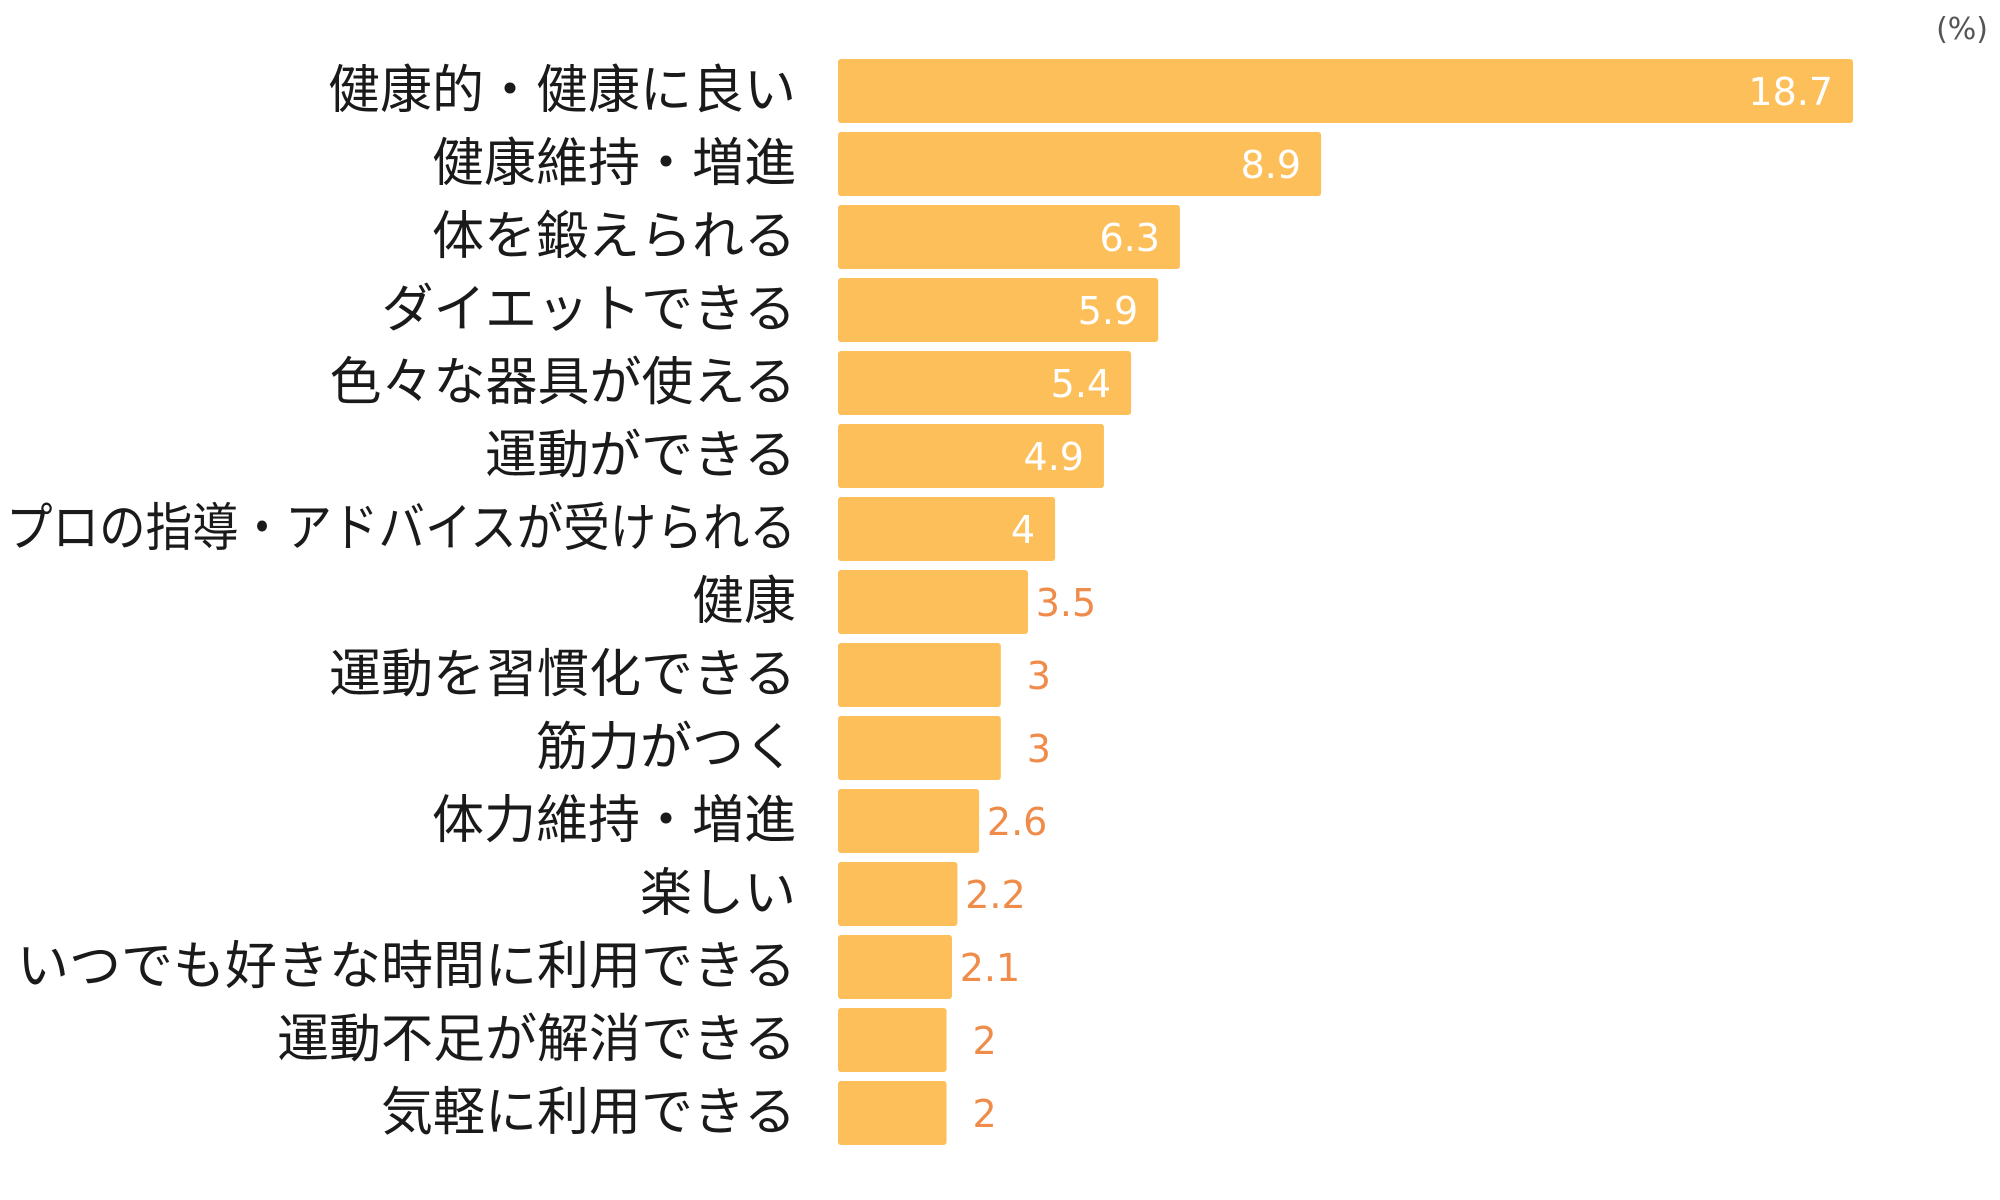 This screenshot has height=1200, width=2000. Describe the element at coordinates (1130, 238) in the screenshot. I see `value-label: 6.3` at that location.